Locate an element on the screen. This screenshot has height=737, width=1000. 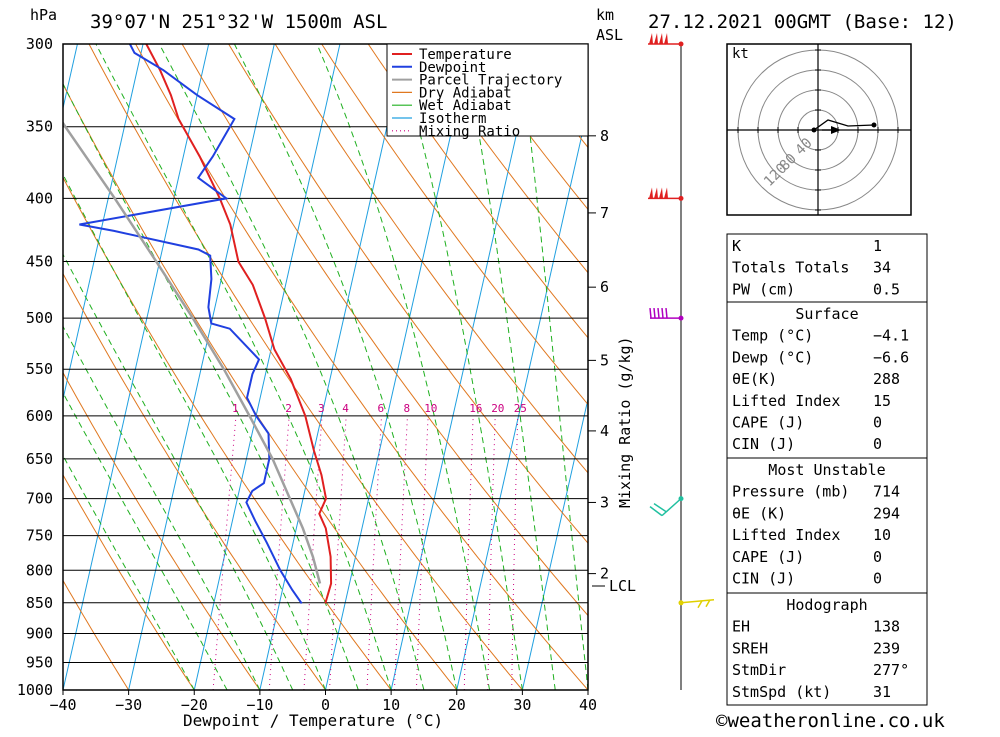
chart-title: 39°07'N 251°32'W 1500m ASL is located at coordinates (238, 22).